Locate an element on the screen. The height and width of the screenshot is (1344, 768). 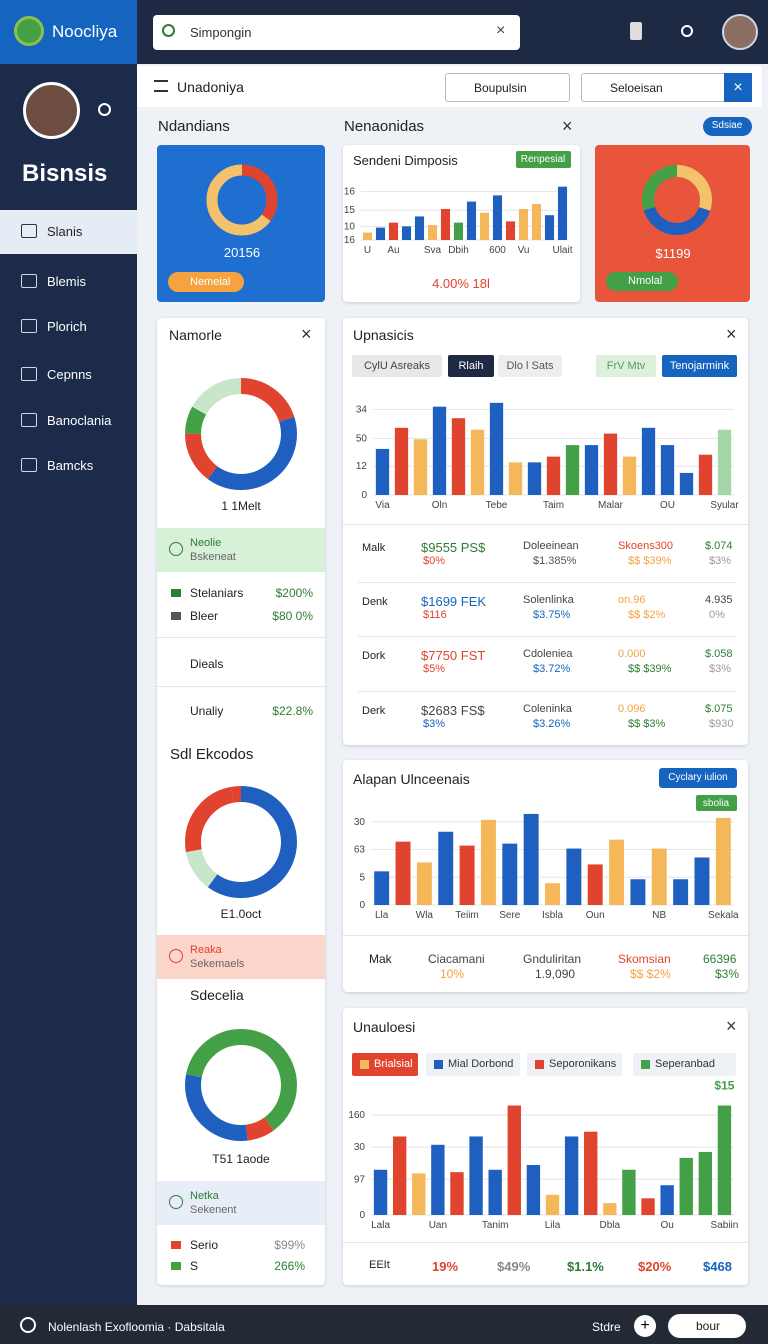
section-button is located at coordinates (727, 126).